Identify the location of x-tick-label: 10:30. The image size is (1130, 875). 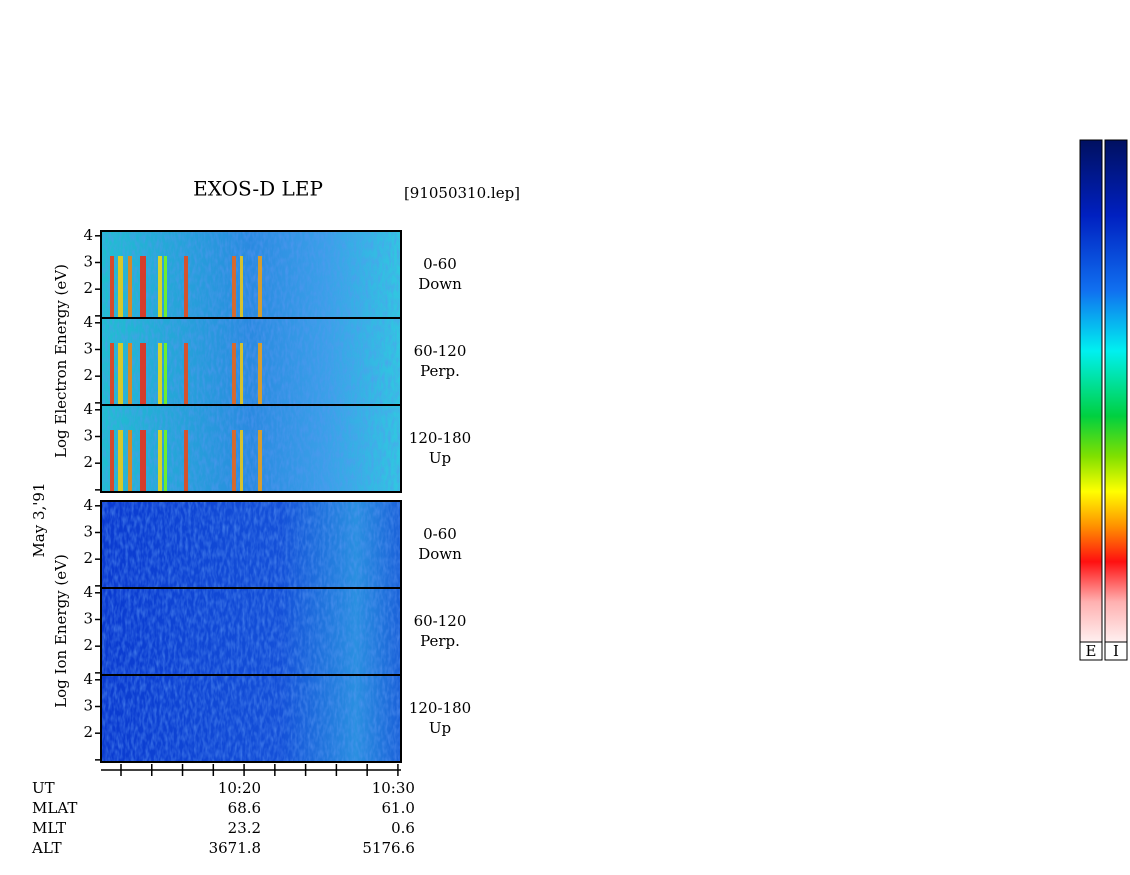
(393, 788).